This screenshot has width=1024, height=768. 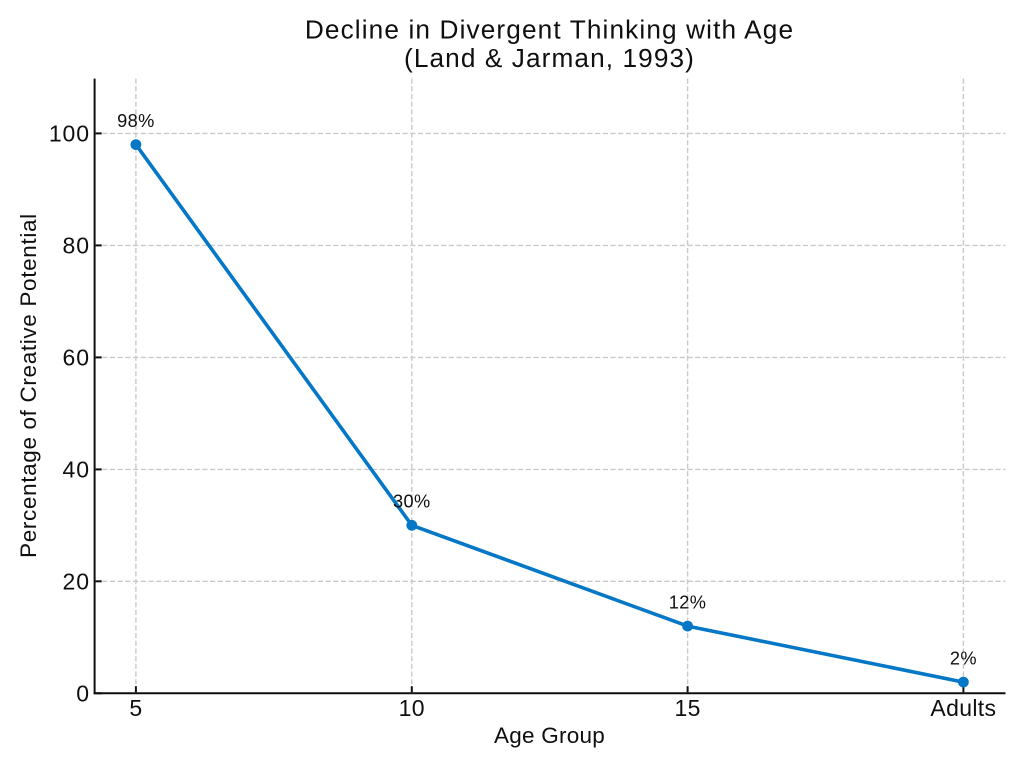 I want to click on svg-text:Decline in Divergent Thinking: Decline in Divergent Thinking with Age, so click(x=549, y=30).